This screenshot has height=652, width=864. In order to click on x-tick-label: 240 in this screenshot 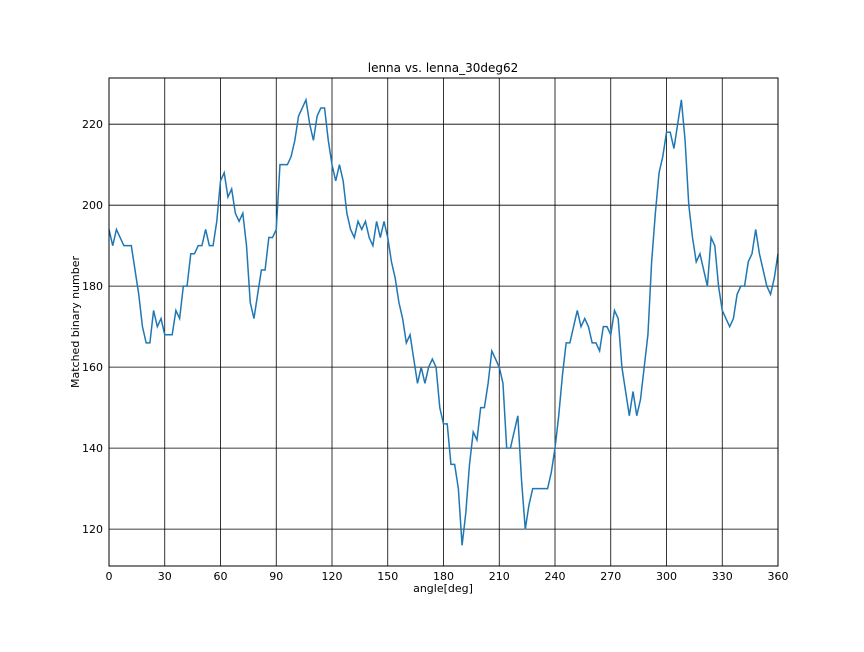, I will do `click(555, 576)`.